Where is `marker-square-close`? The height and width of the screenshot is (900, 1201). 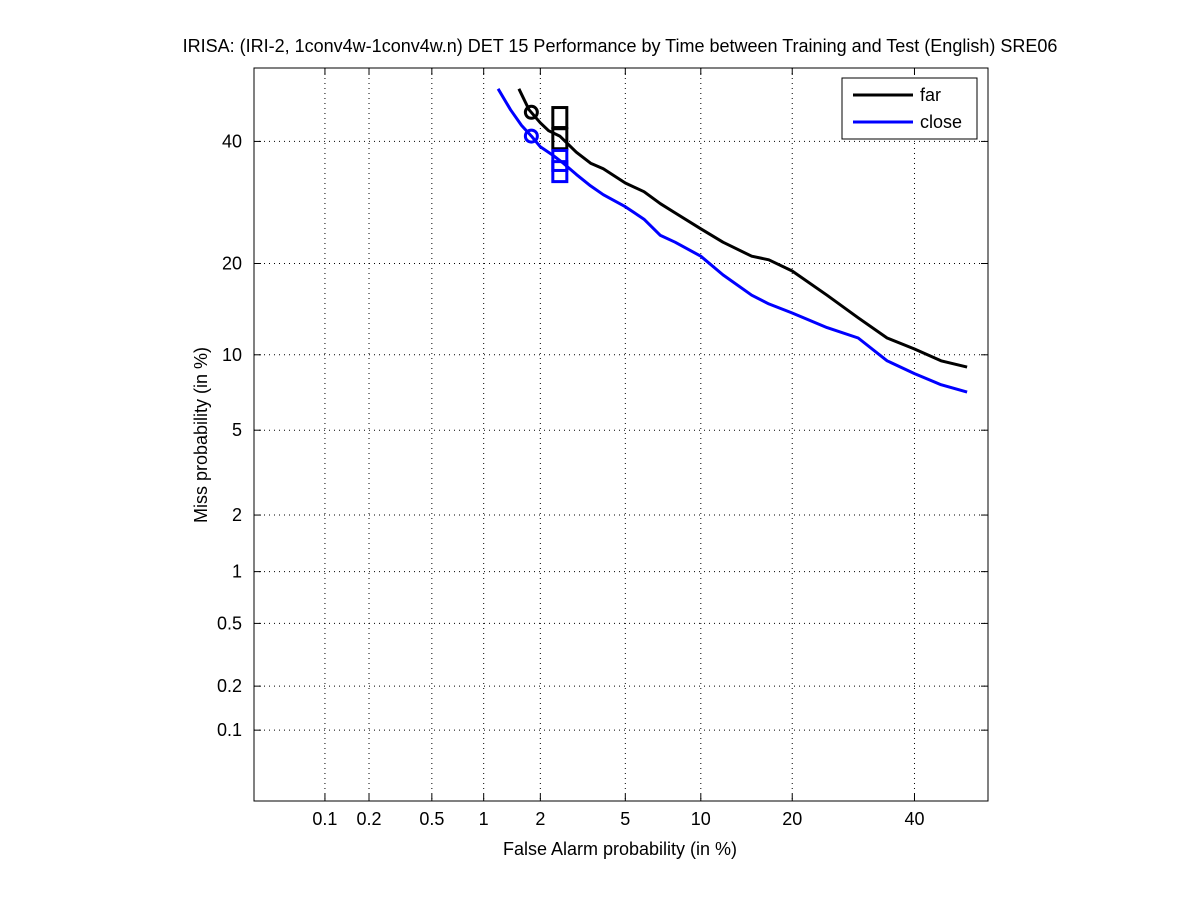
marker-square-close is located at coordinates (560, 172).